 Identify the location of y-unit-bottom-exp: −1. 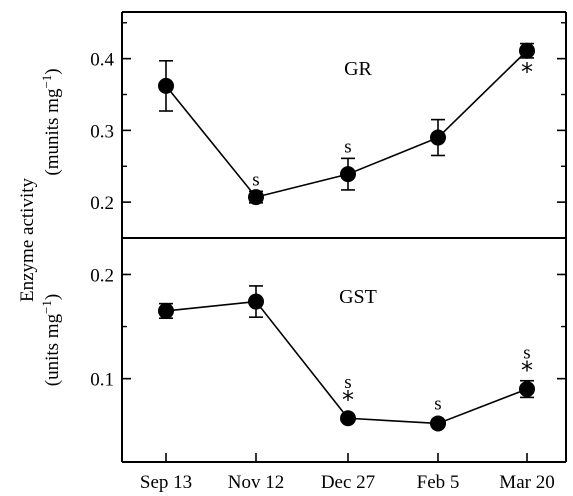
(46, 307).